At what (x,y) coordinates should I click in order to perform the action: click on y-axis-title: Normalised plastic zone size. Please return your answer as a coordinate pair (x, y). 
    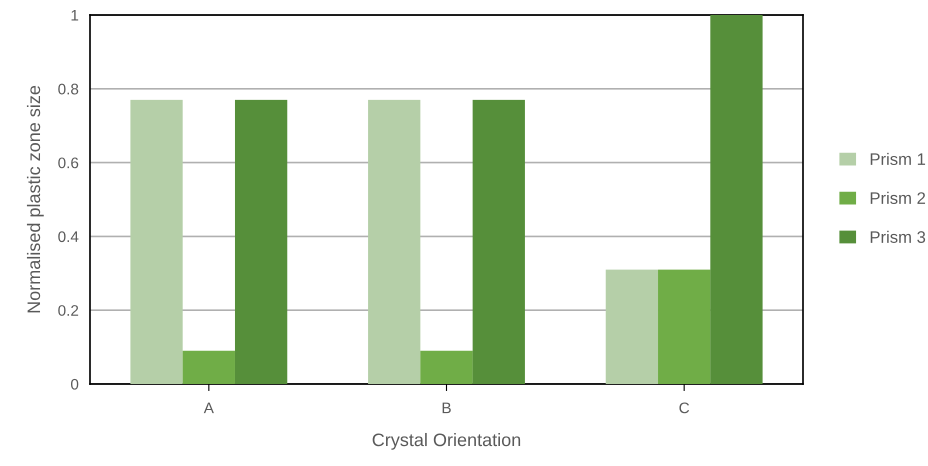
    Looking at the image, I should click on (35, 199).